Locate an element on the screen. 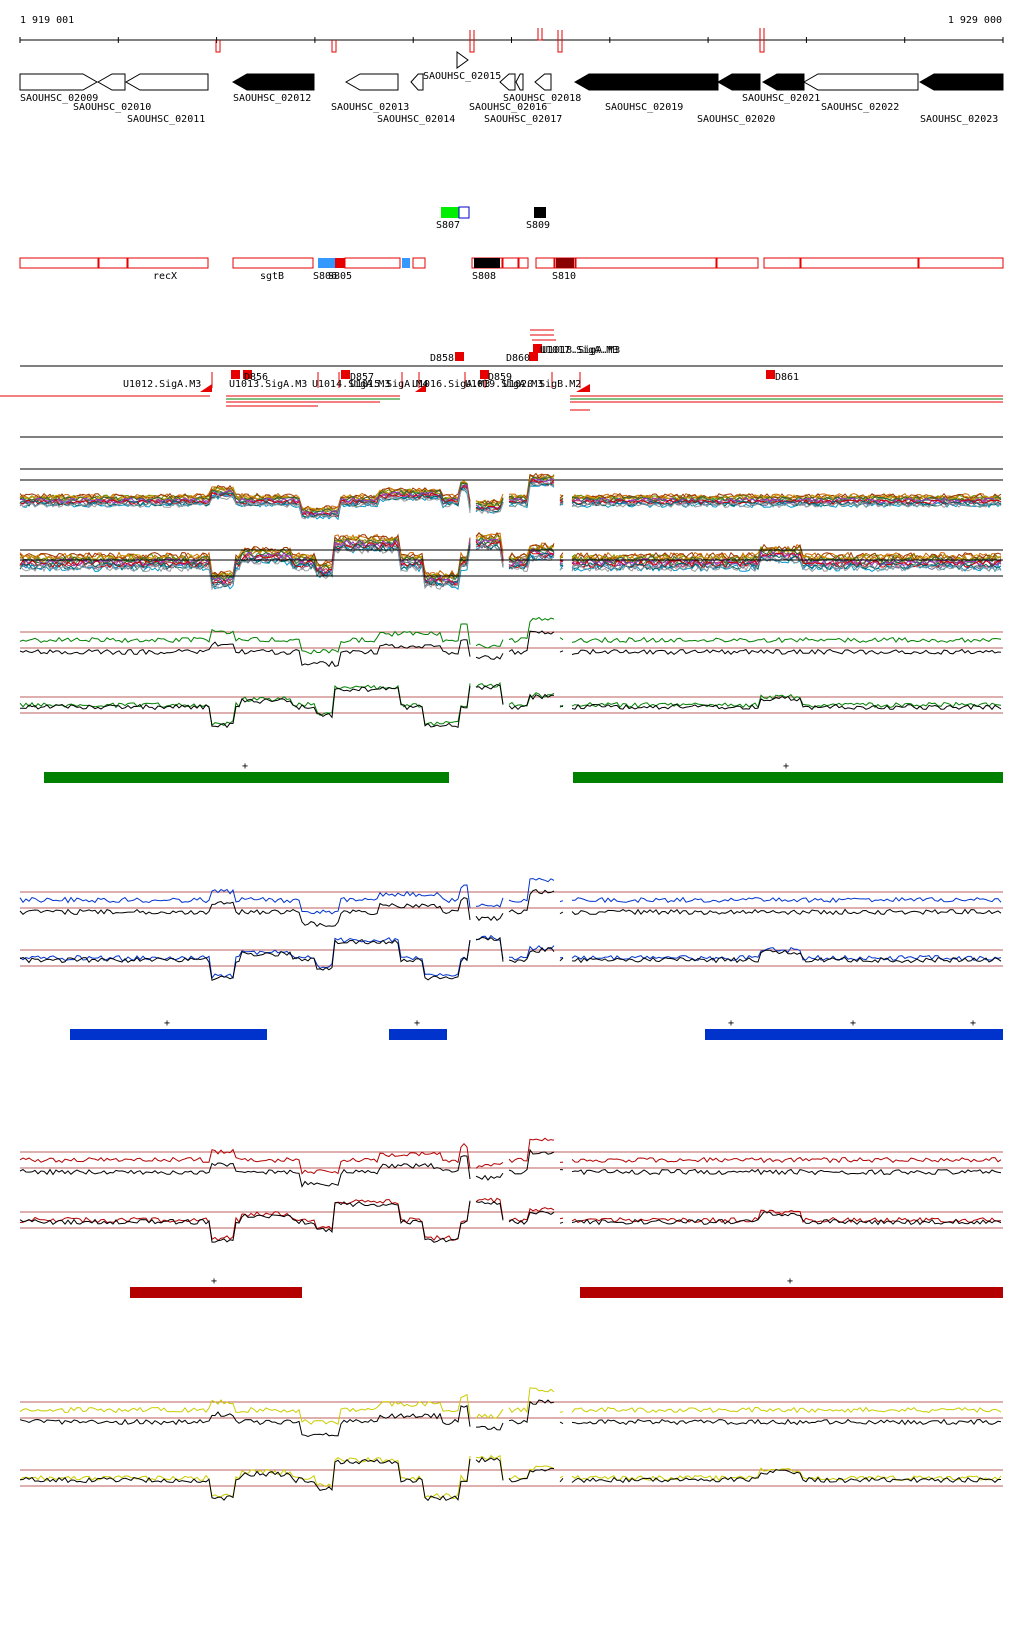 Image resolution: width=1024 pixels, height=1640 pixels. segment-label: recX is located at coordinates (165, 276).